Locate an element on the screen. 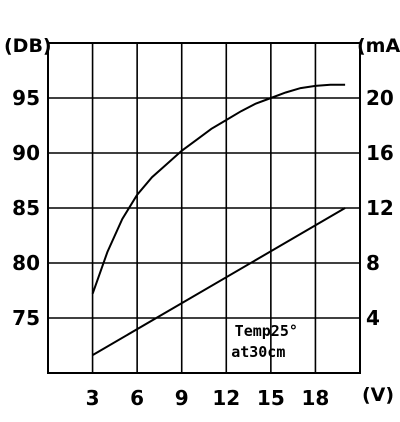 This screenshot has height=422, width=400. right-tick-label-16: 16 is located at coordinates (380, 153).